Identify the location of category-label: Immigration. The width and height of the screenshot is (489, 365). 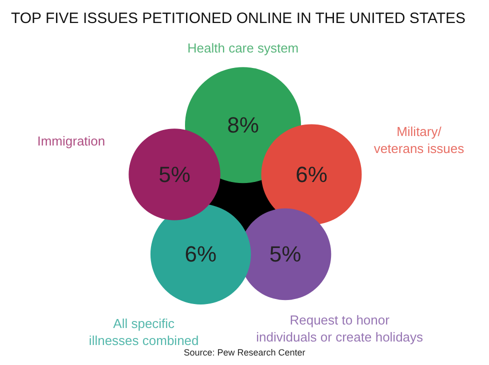
(71, 141).